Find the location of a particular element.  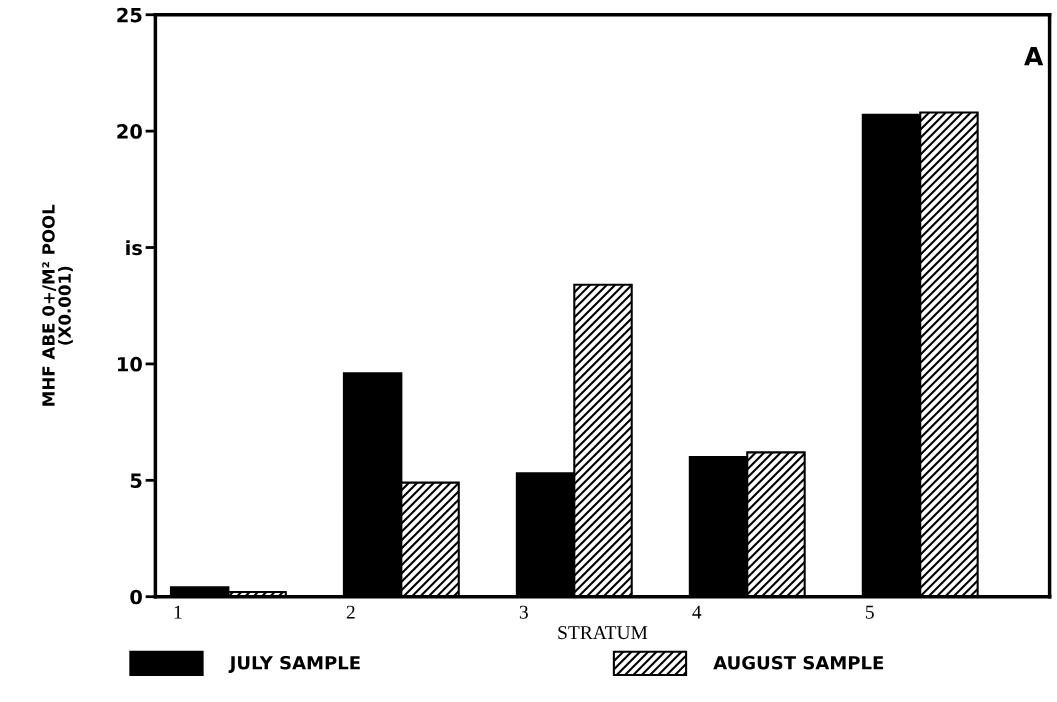

y-tick-label: 20 is located at coordinates (129, 131).